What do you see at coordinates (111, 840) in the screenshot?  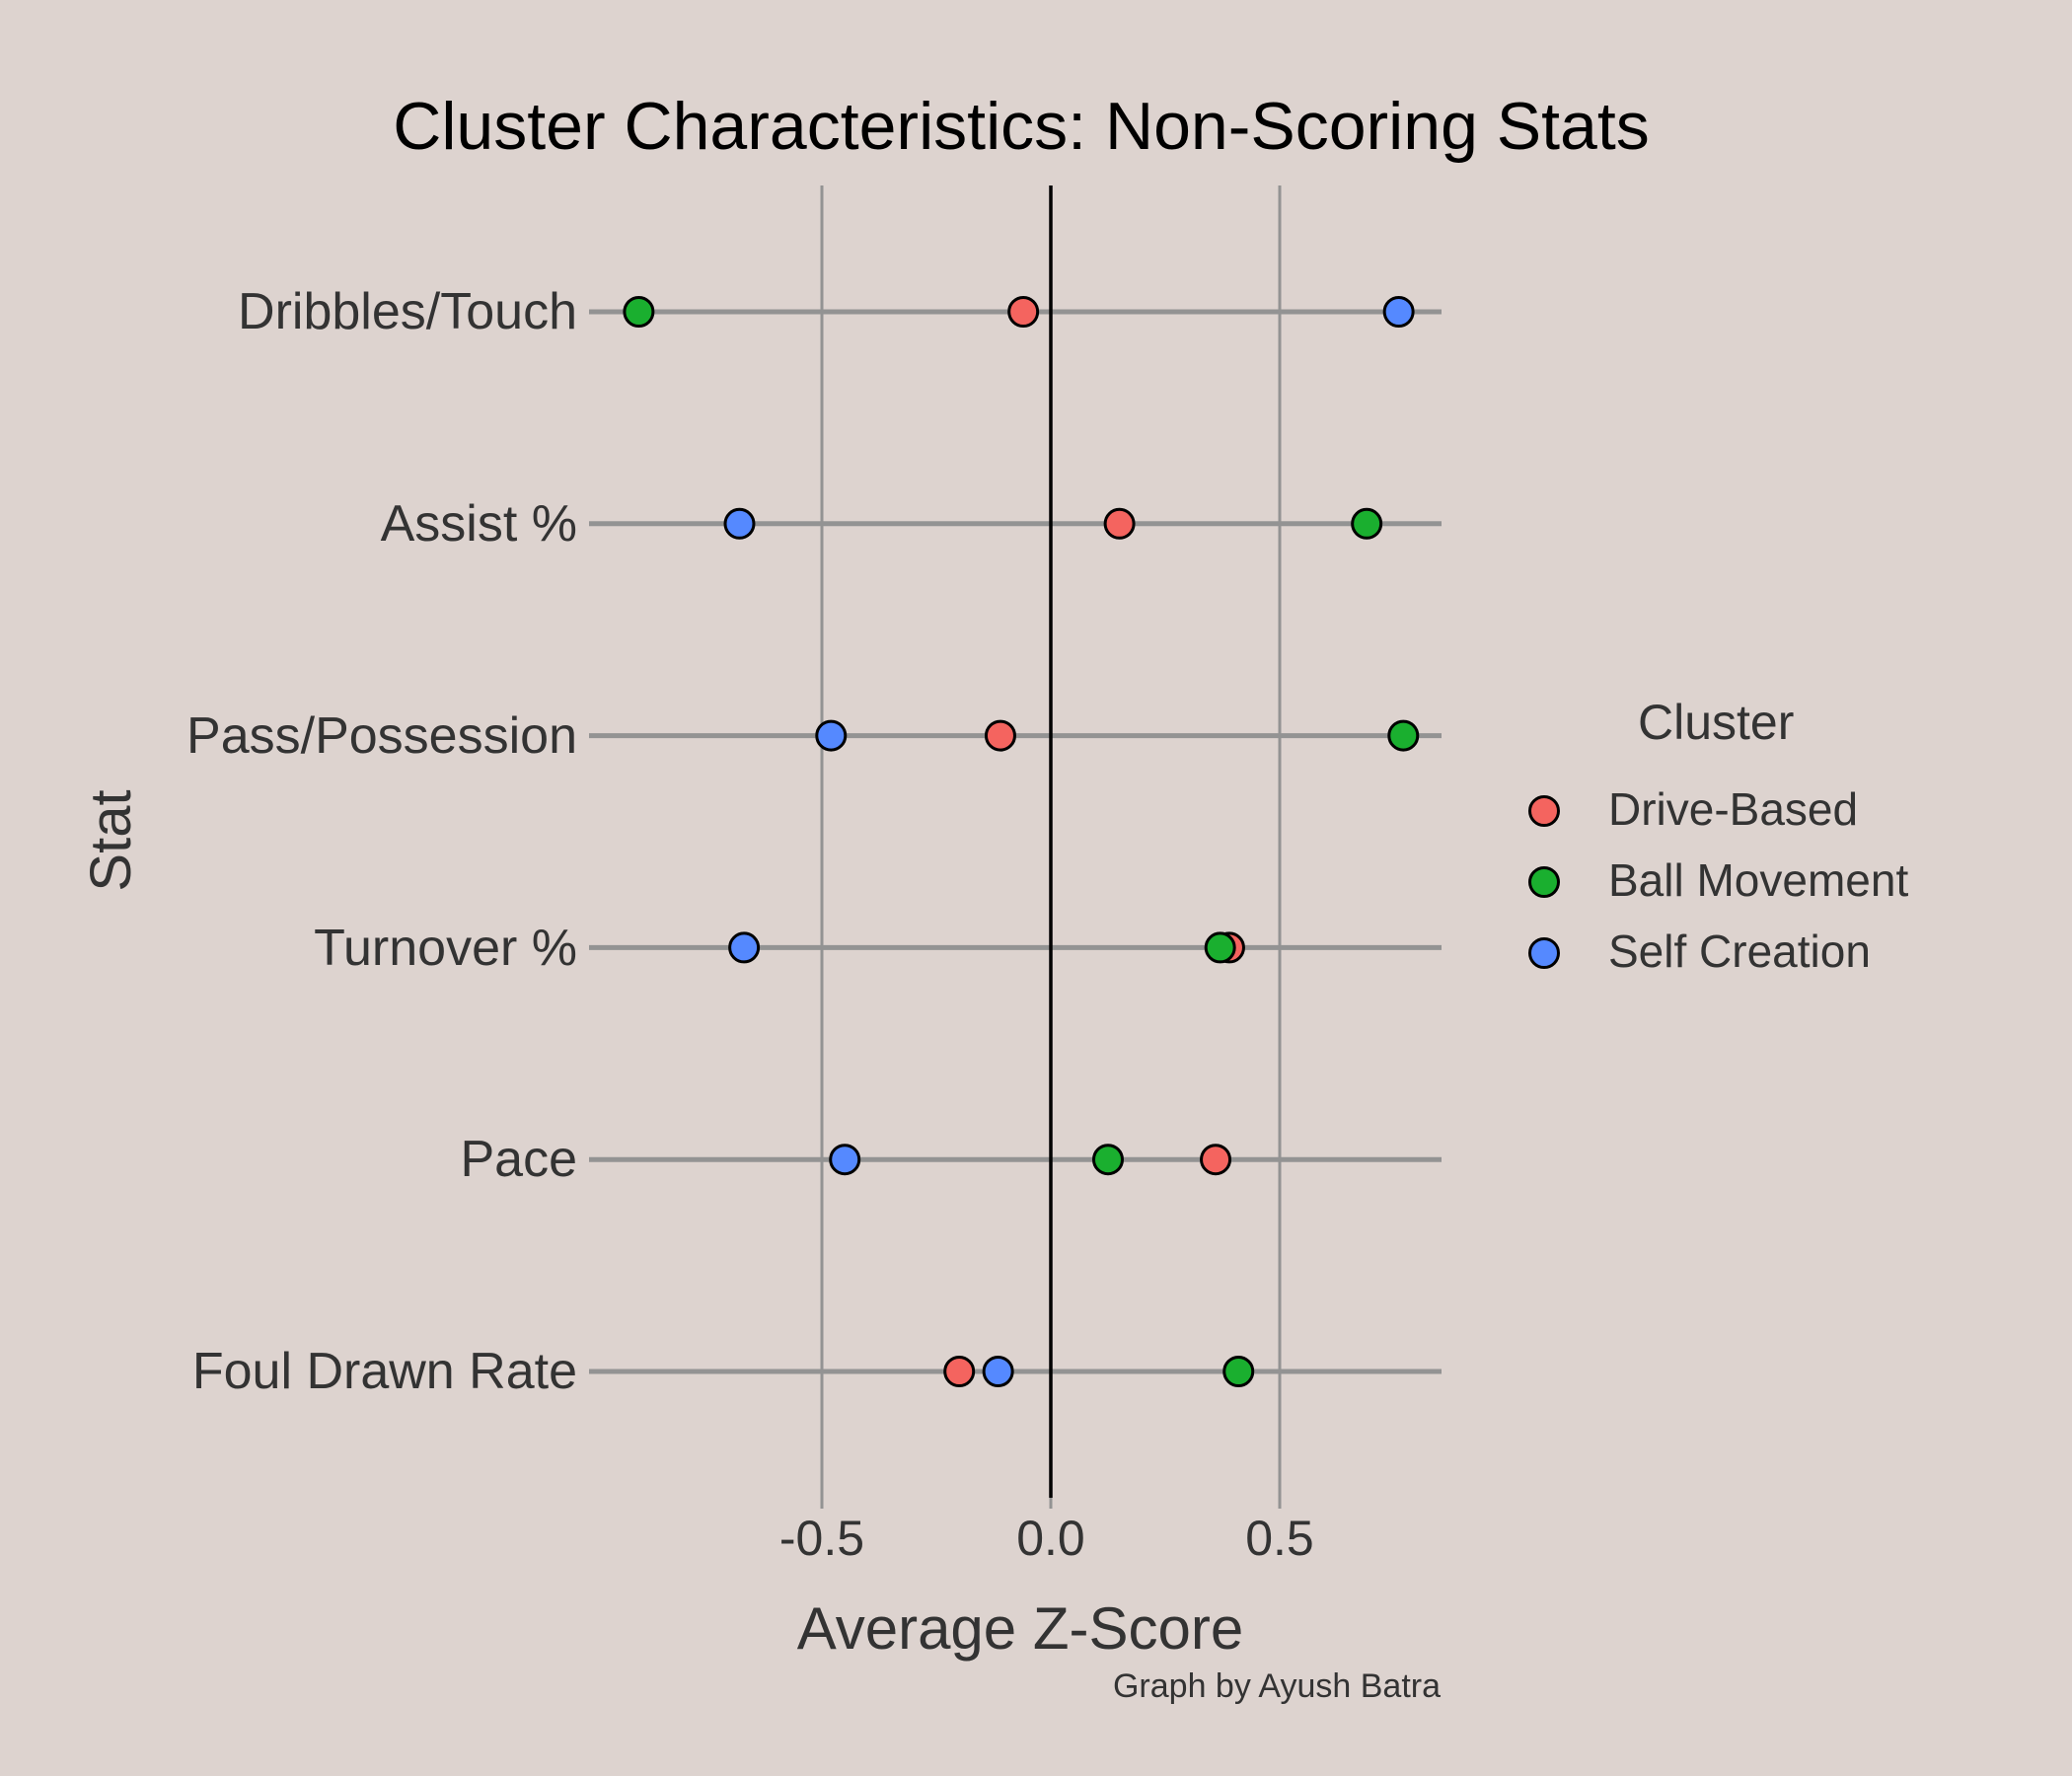 I see `y-axis-title: Stat` at bounding box center [111, 840].